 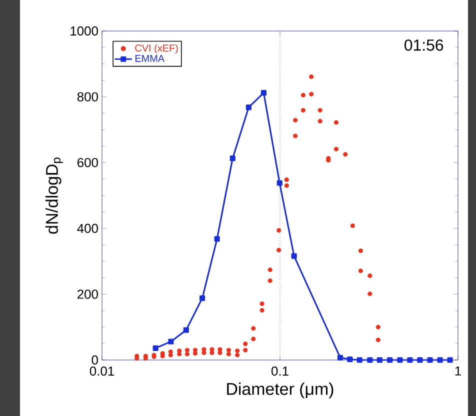 What do you see at coordinates (424, 45) in the screenshot?
I see `annotation: 01:56` at bounding box center [424, 45].